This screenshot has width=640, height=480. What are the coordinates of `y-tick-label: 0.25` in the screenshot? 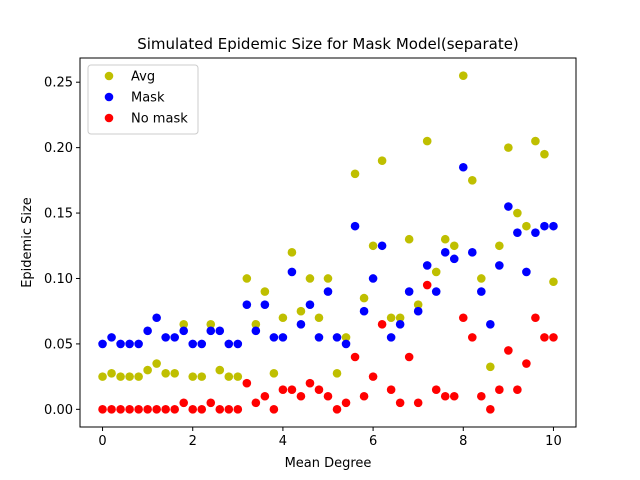 It's located at (58, 83).